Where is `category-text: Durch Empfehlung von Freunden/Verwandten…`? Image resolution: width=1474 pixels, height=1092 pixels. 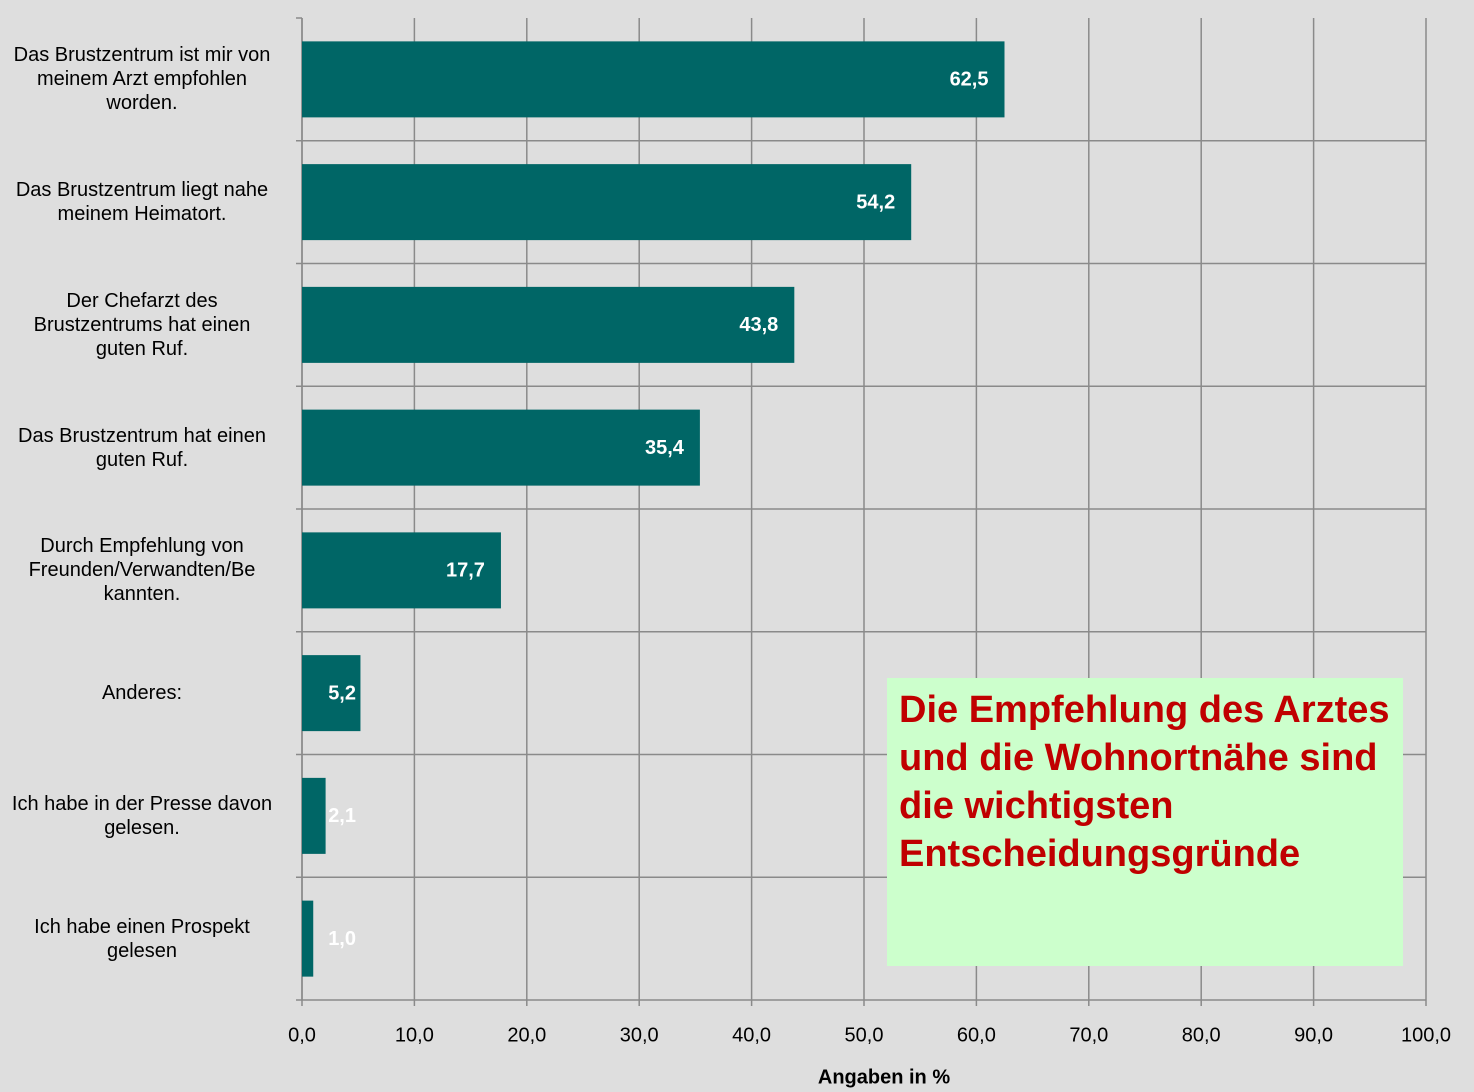
category-text: Durch Empfehlung von Freunden/Verwandten… is located at coordinates (142, 570).